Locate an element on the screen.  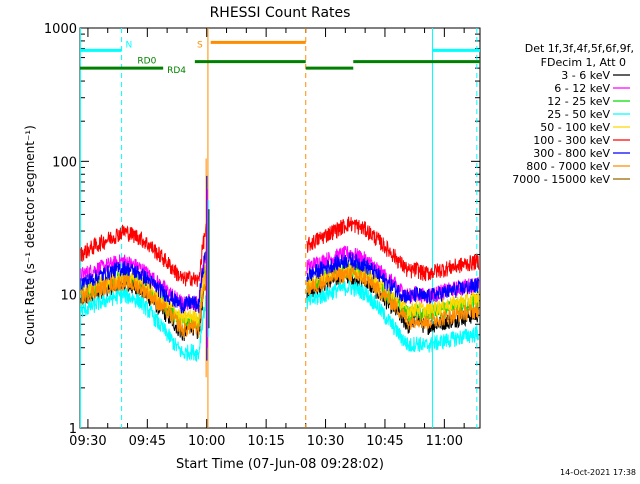
y-axis-label: Count Rate (s⁻¹ detector segment⁻¹) is located at coordinates (30, 235).